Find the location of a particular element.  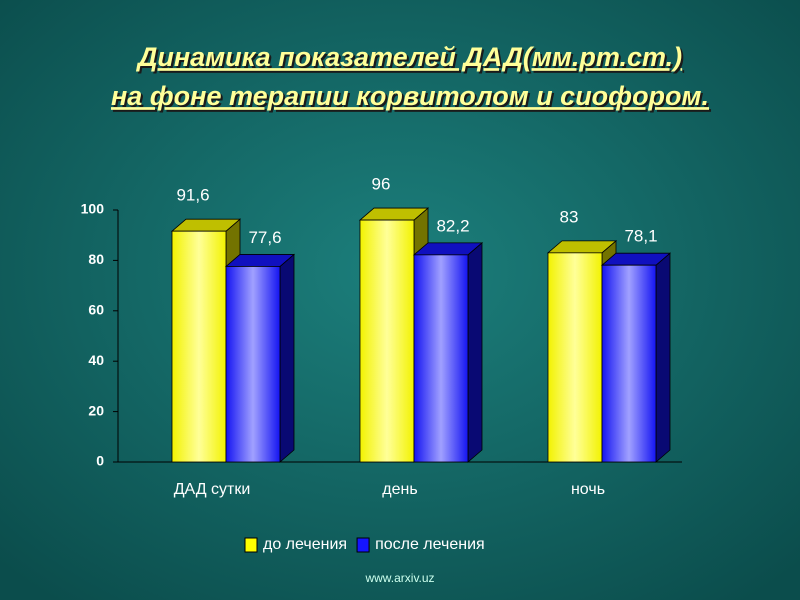

title-line: Динамика показателей ДАД(мм.рт.ст.) is located at coordinates (409, 57).